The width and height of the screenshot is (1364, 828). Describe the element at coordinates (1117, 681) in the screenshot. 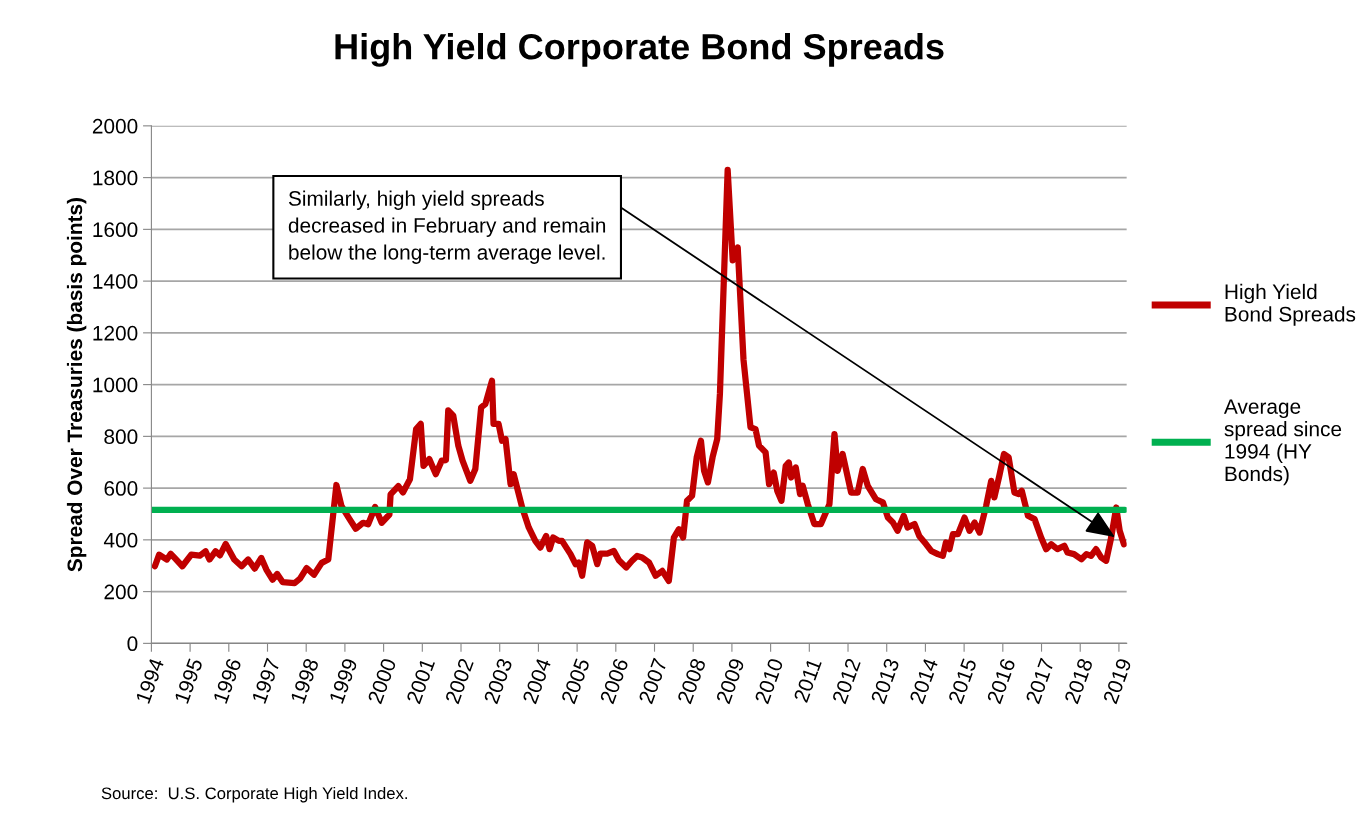

I see `x-tick-label: 2019` at that location.